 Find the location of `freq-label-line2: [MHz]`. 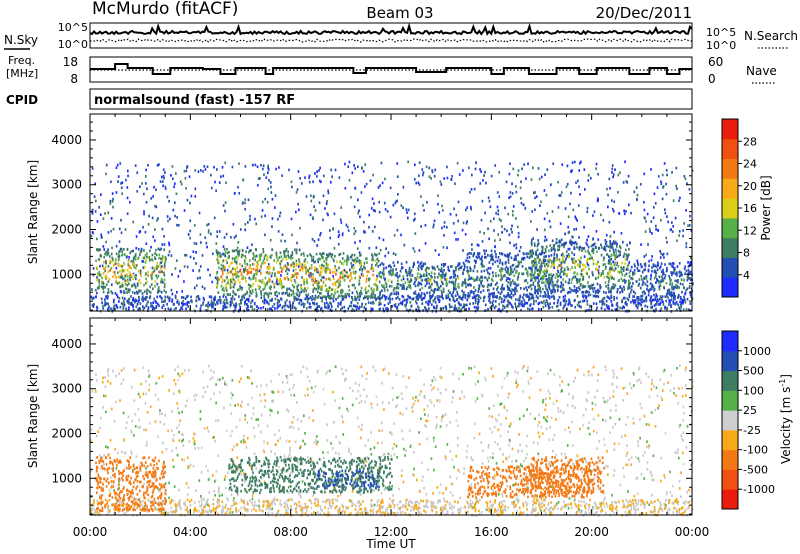

freq-label-line2: [MHz] is located at coordinates (22, 73).